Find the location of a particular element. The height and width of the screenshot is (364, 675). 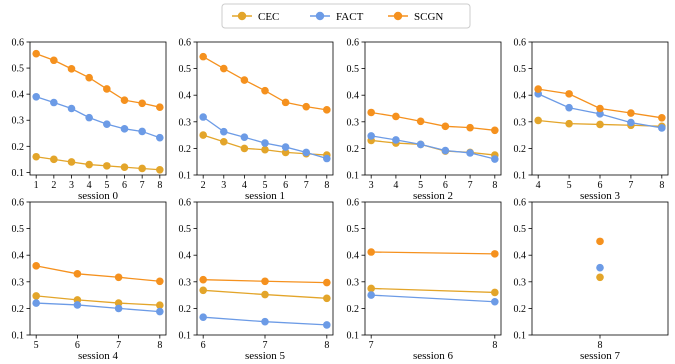

x-tick-label: 2 is located at coordinates (53, 185).